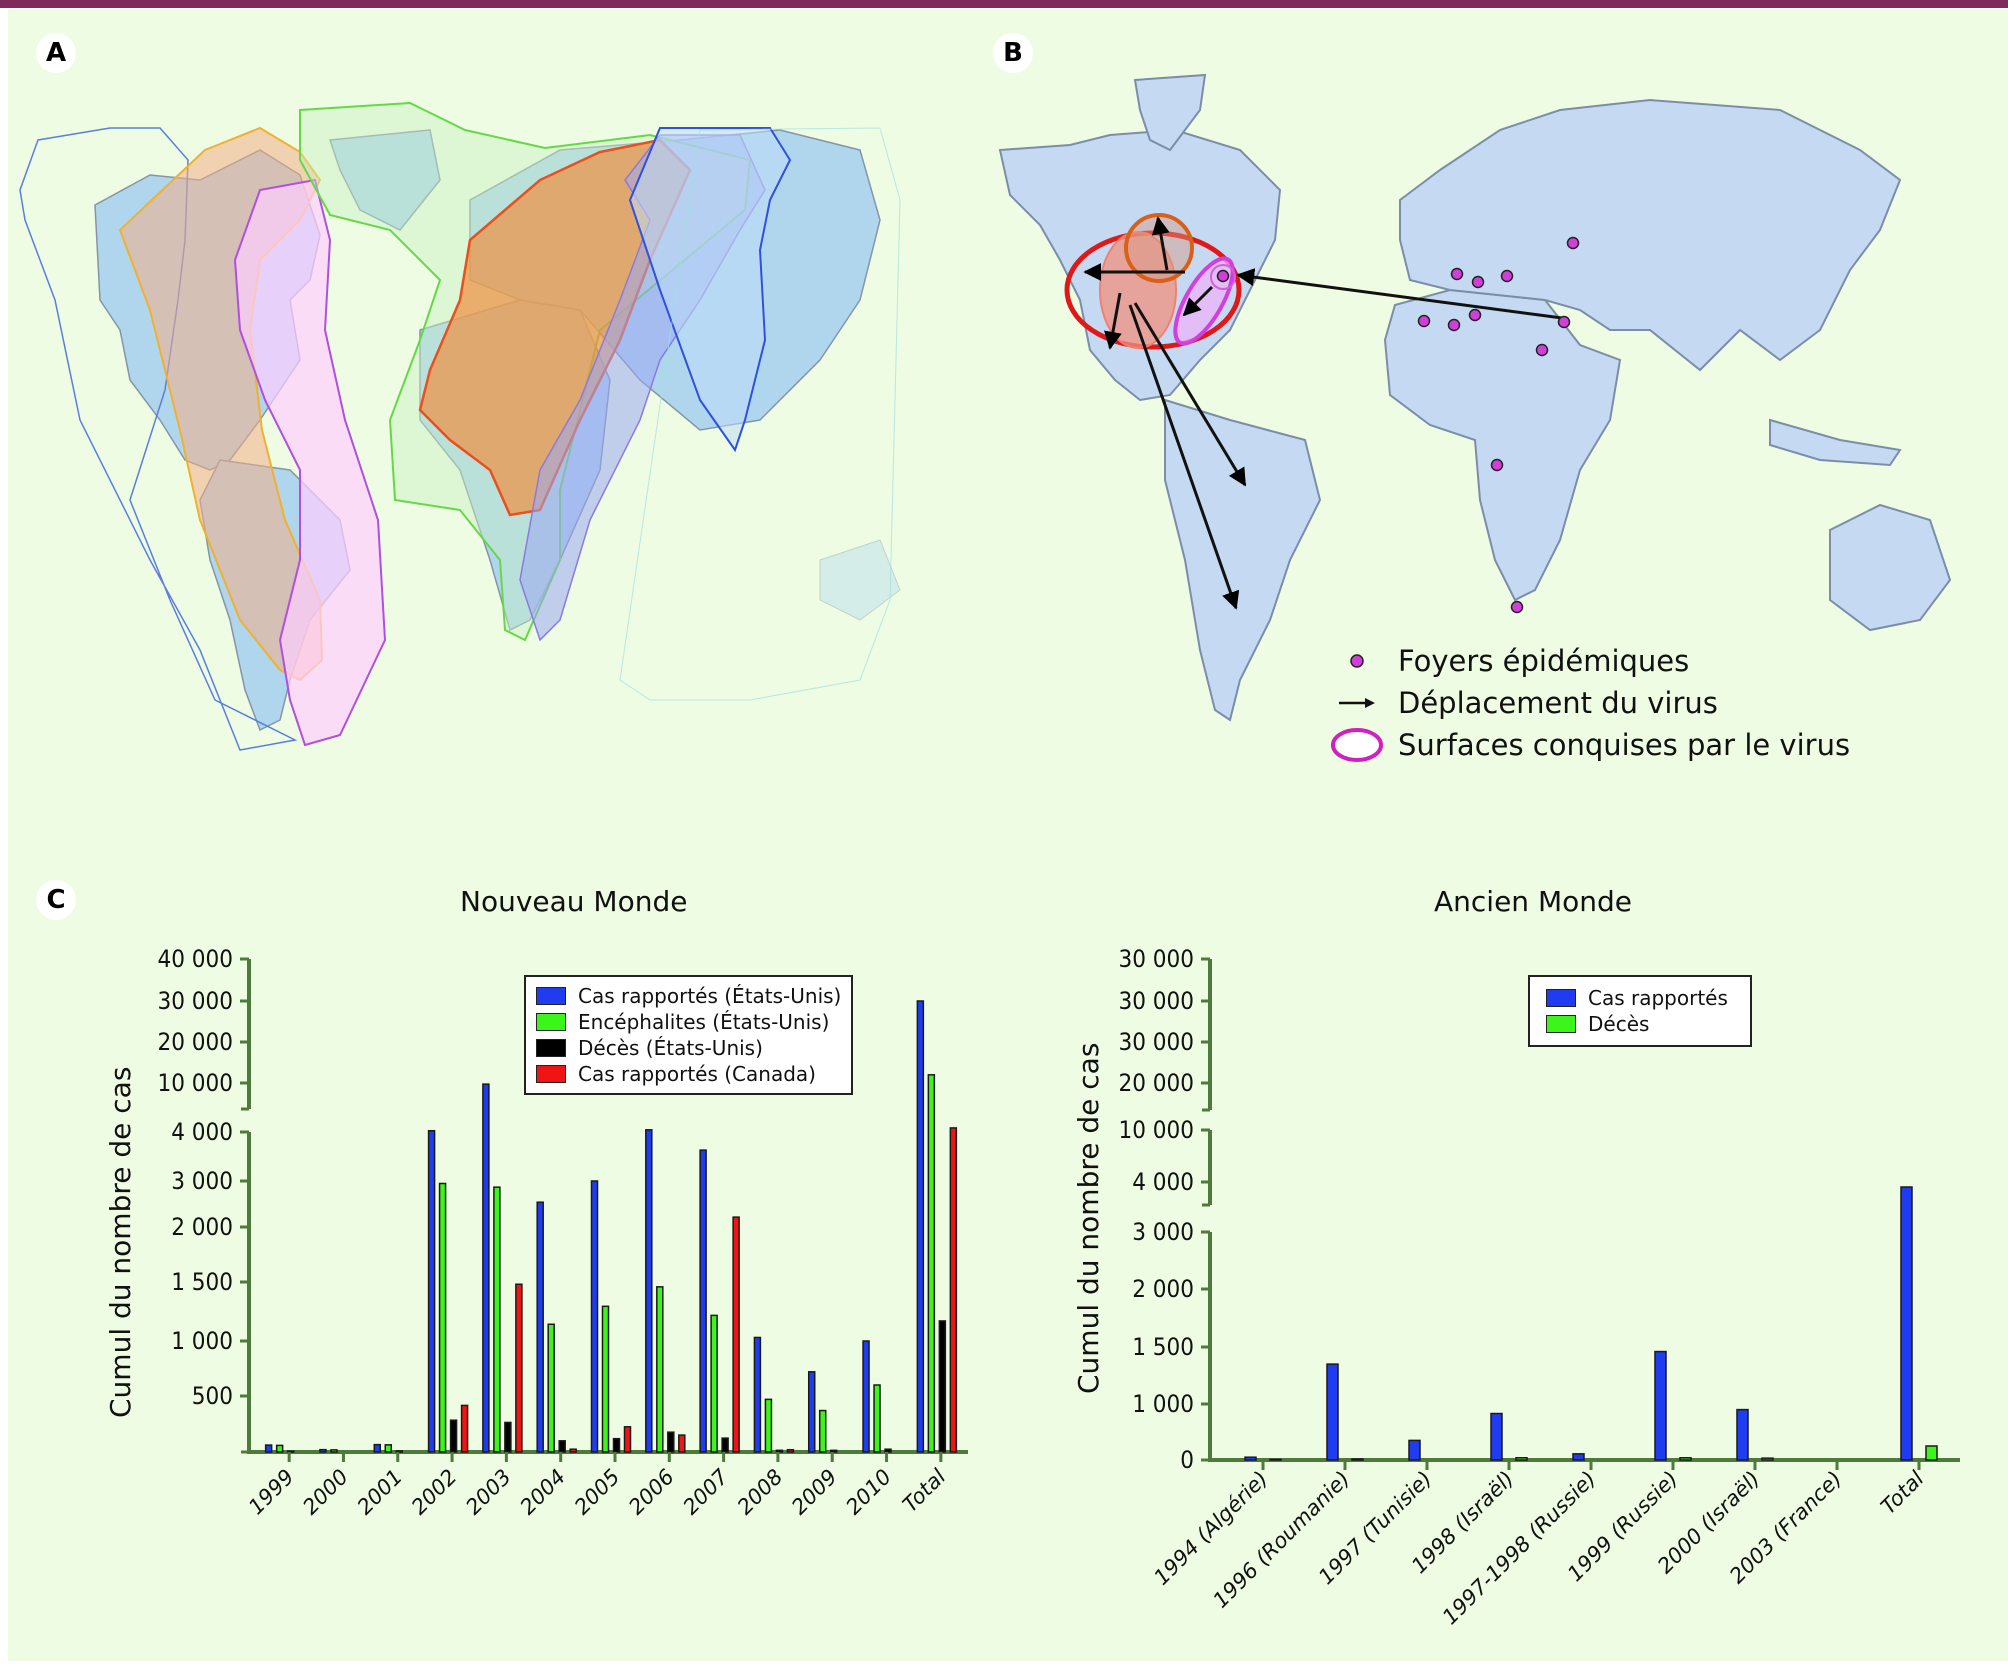 The height and width of the screenshot is (1666, 2008). I want to click on legend-item-surface: Surfaces conquises par le virus, so click(1590, 745).